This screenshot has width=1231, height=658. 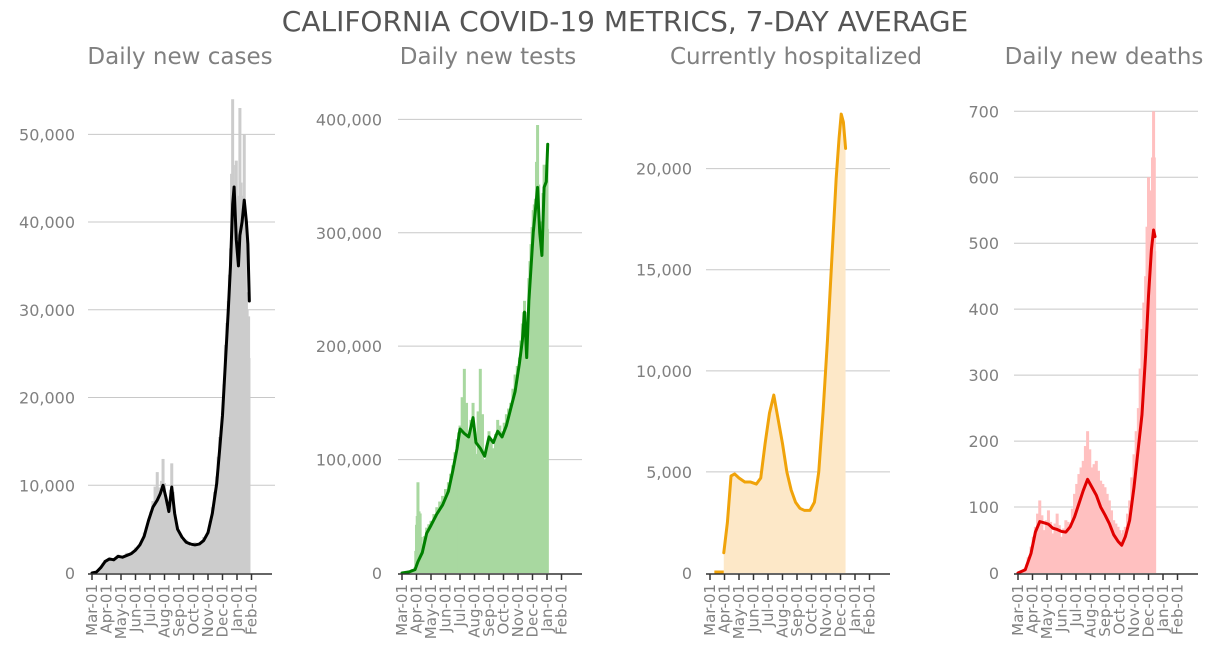 What do you see at coordinates (349, 460) in the screenshot?
I see `y-tick-label: 100,000` at bounding box center [349, 460].